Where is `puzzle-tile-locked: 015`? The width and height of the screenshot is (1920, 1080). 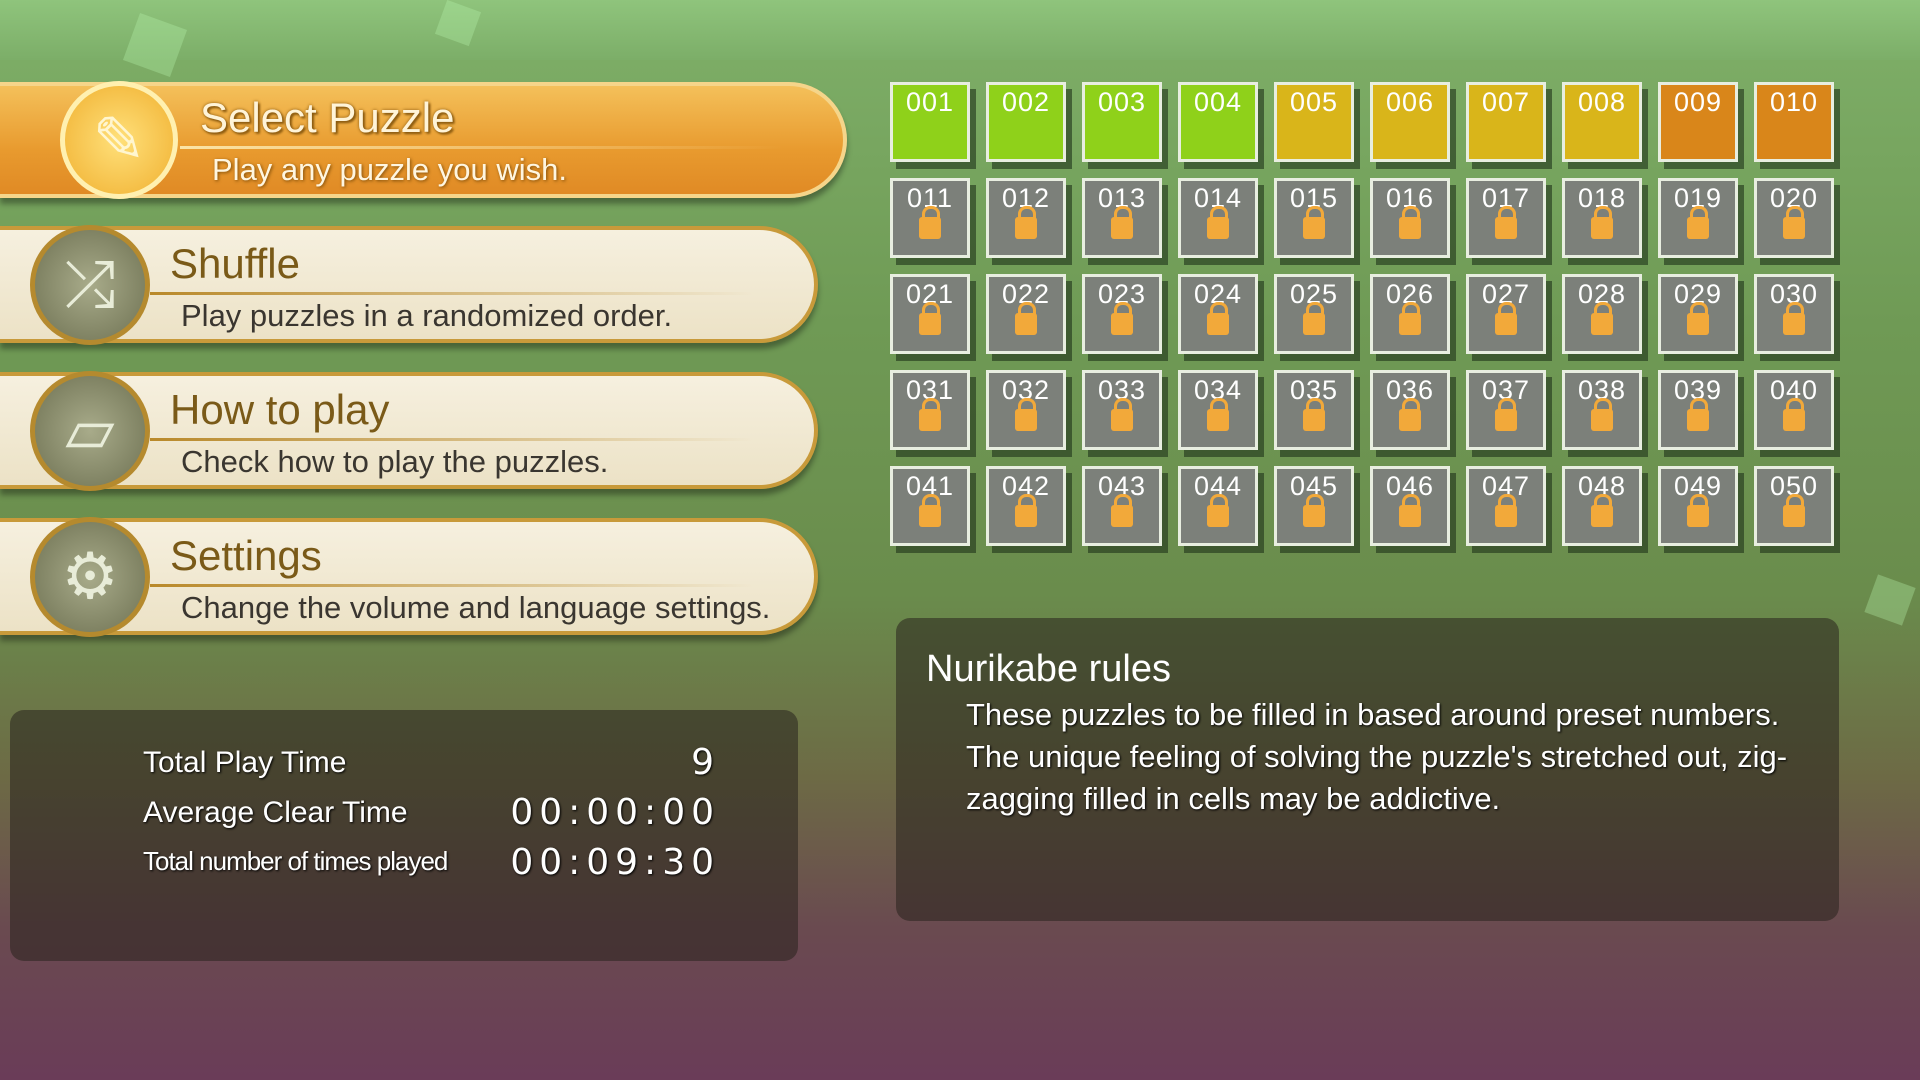
puzzle-tile-locked: 015 is located at coordinates (1314, 218).